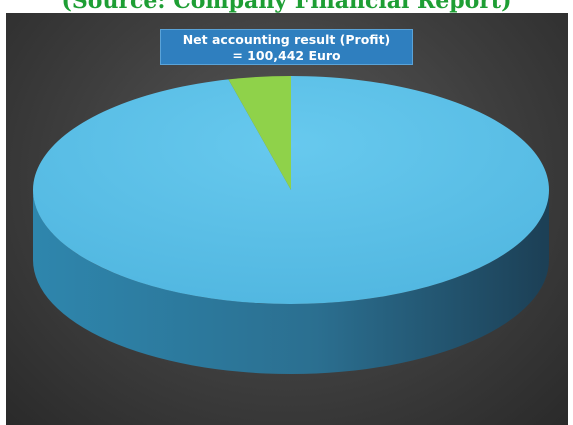  Describe the element at coordinates (259, 133) in the screenshot. I see `pie-slice-profit` at that location.